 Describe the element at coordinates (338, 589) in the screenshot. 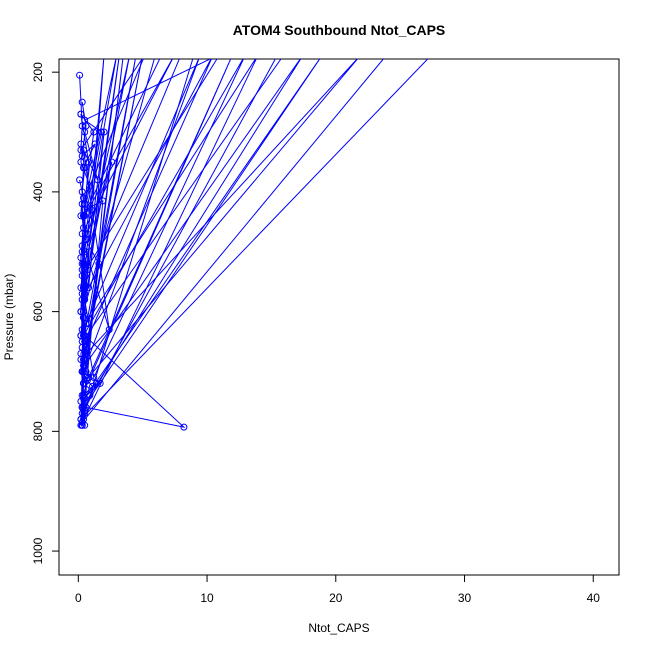

I see `x-axis: 0 10 20 30 40` at that location.